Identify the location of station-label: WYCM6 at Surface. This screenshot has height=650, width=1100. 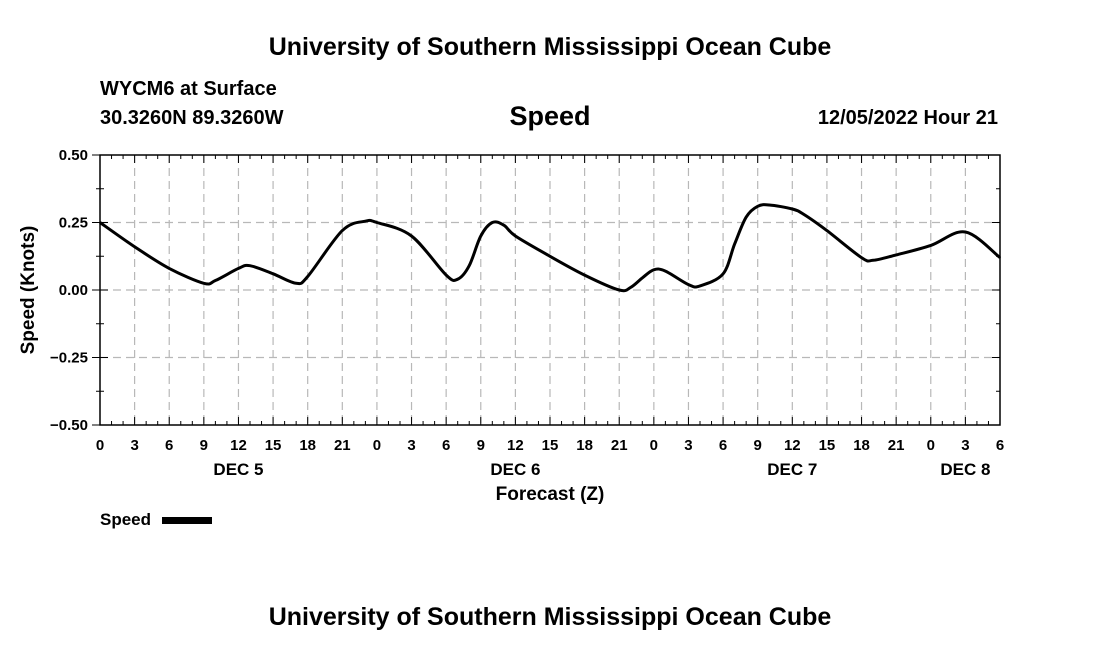
(188, 89).